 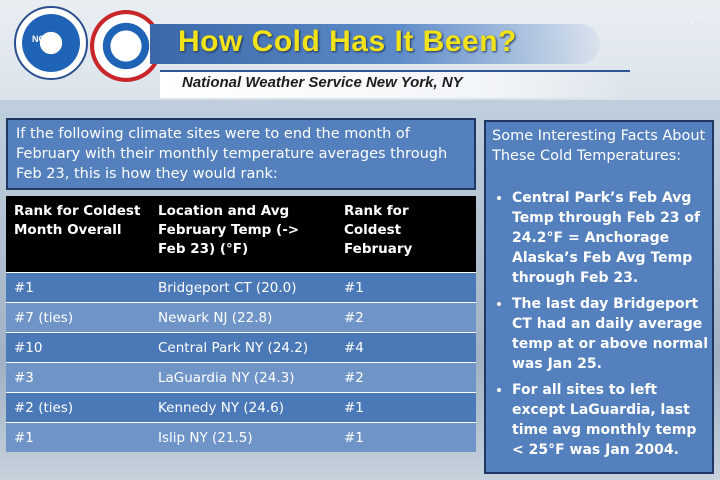 I want to click on table-row: #1 Islip NY (21.5) #1, so click(x=241, y=437).